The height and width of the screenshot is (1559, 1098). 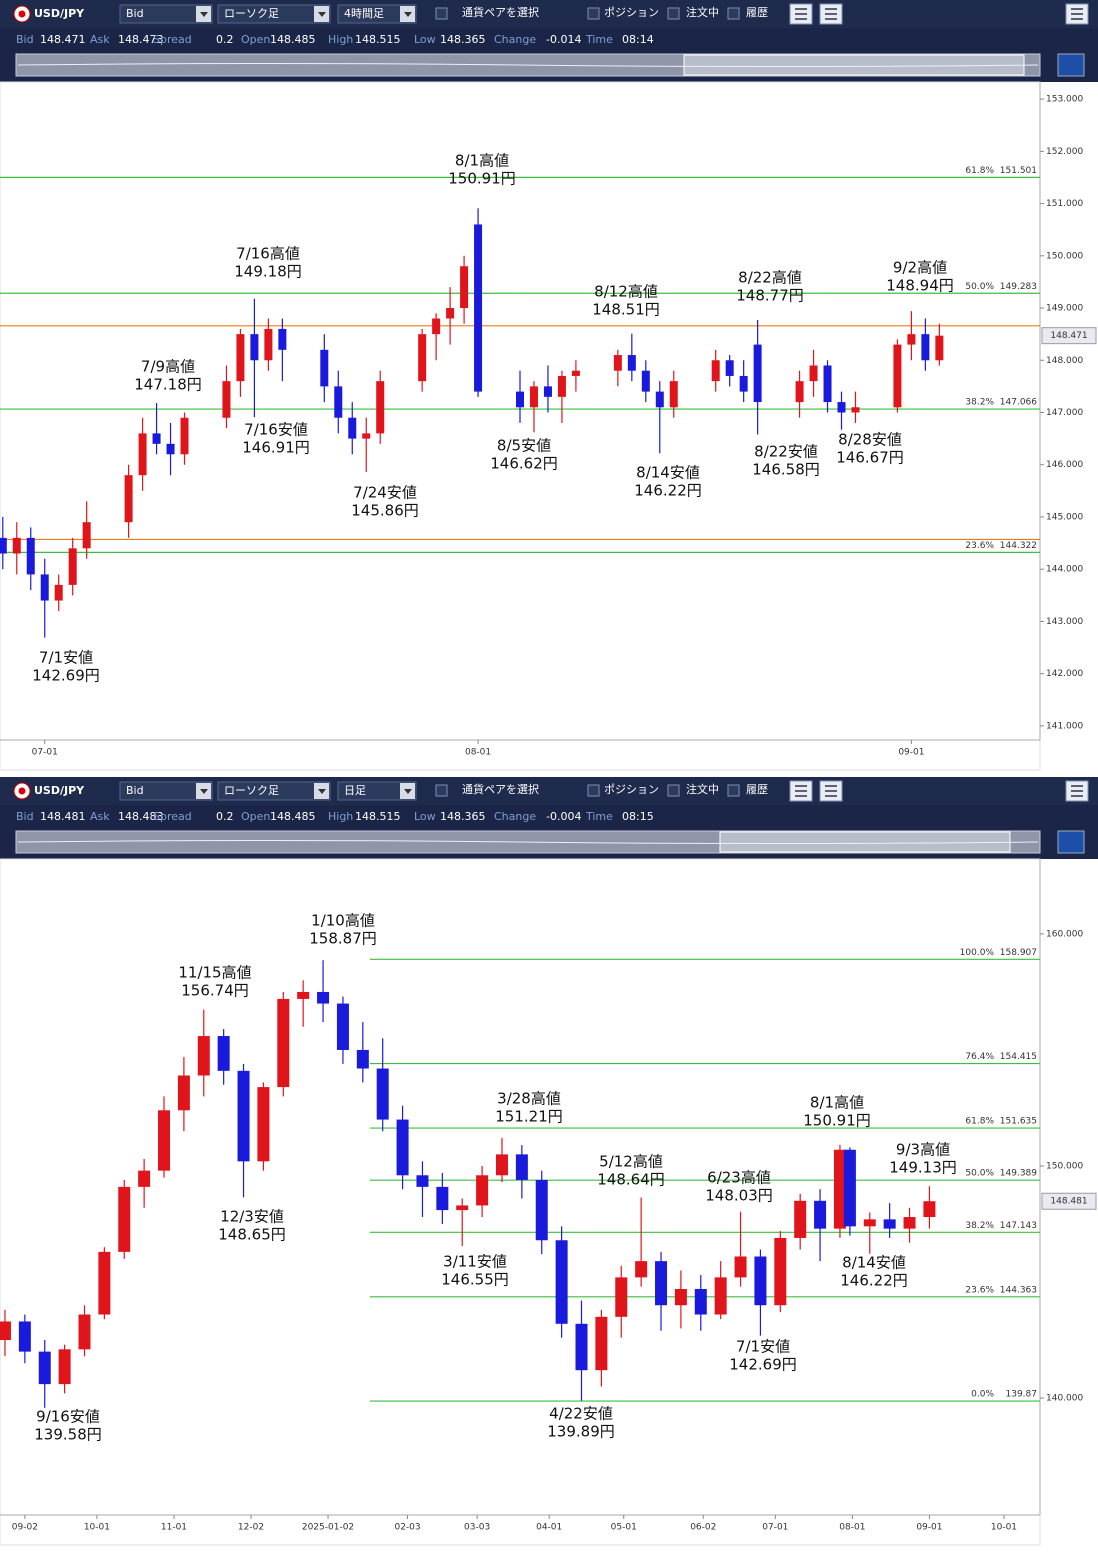 What do you see at coordinates (225, 816) in the screenshot?
I see `info-value: 0.2` at bounding box center [225, 816].